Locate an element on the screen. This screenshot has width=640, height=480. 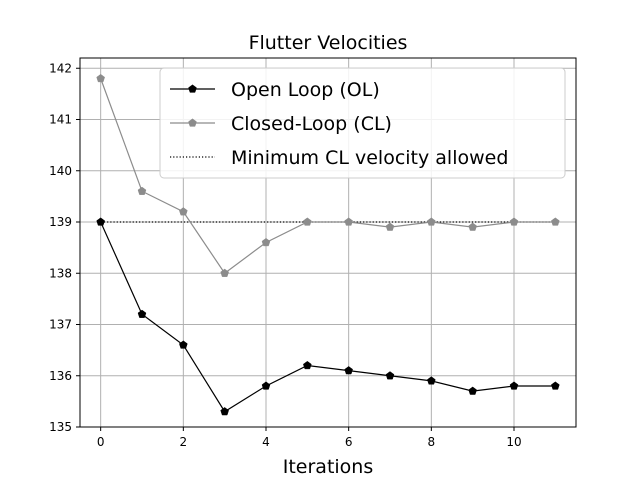
y-tick-label: 142 is located at coordinates (60, 68).